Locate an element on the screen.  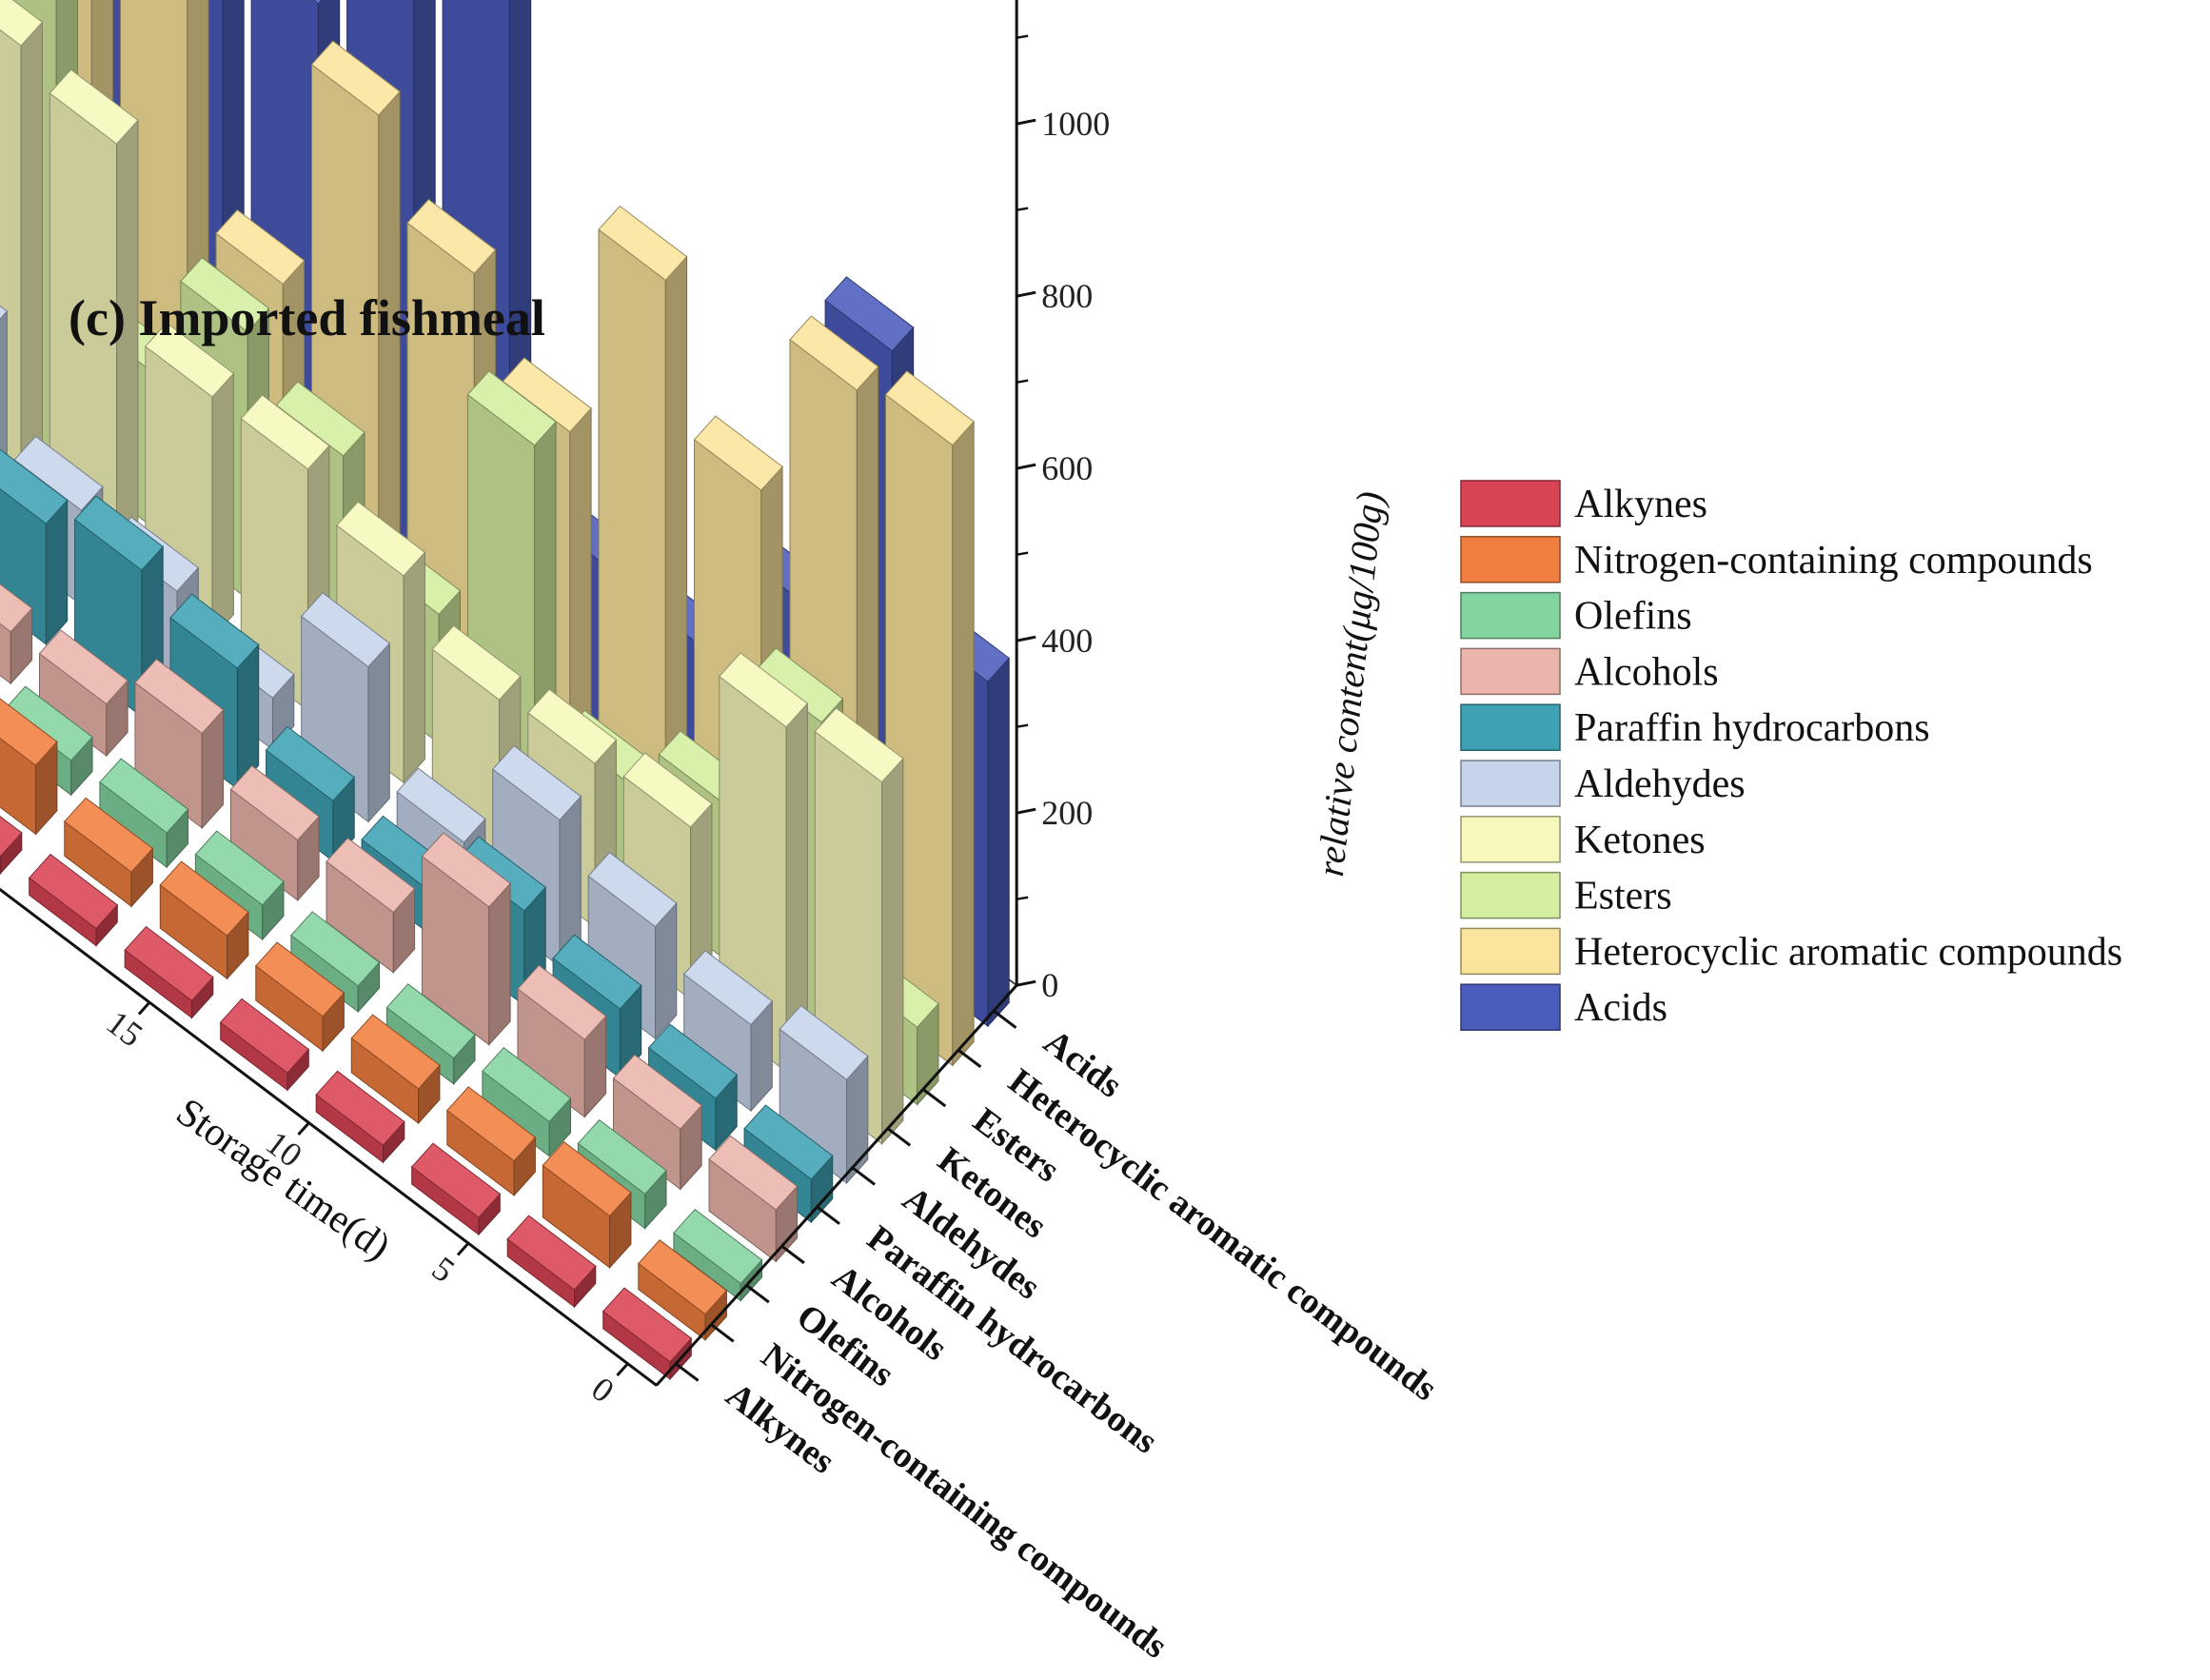
legend-item: Alcohols is located at coordinates (1590, 671).